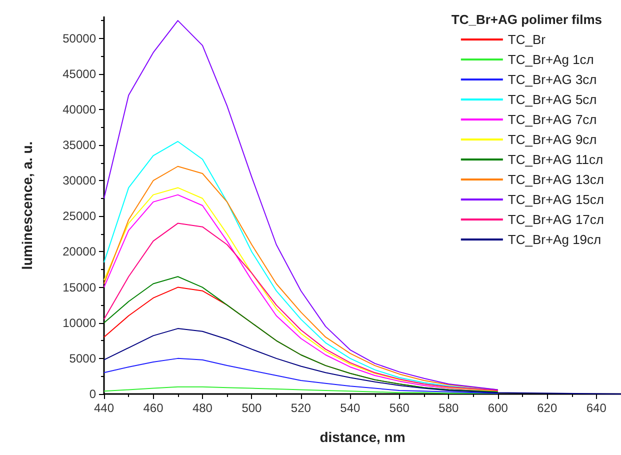 This screenshot has width=621, height=455. I want to click on legend-label: TC_Br+AG 13сл, so click(556, 179).